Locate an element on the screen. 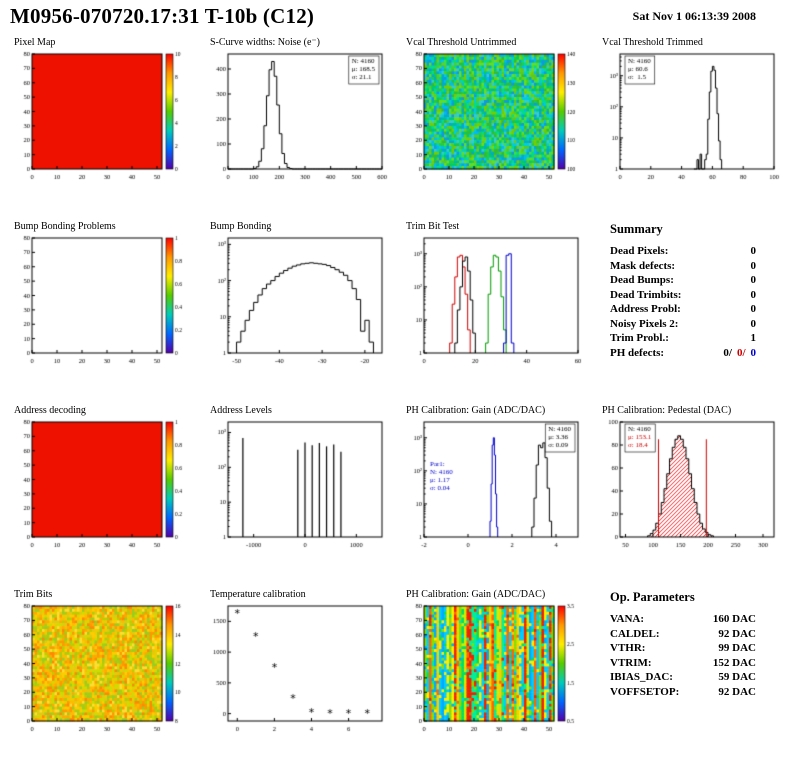 This screenshot has width=796, height=772. address-levels-panel: Address Levels is located at coordinates (300, 494).